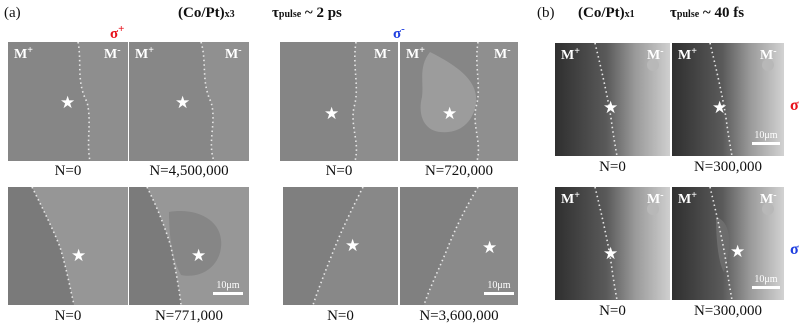 This screenshot has width=806, height=329. I want to click on panel-b-sample: (Co/Pt)x1, so click(606, 13).